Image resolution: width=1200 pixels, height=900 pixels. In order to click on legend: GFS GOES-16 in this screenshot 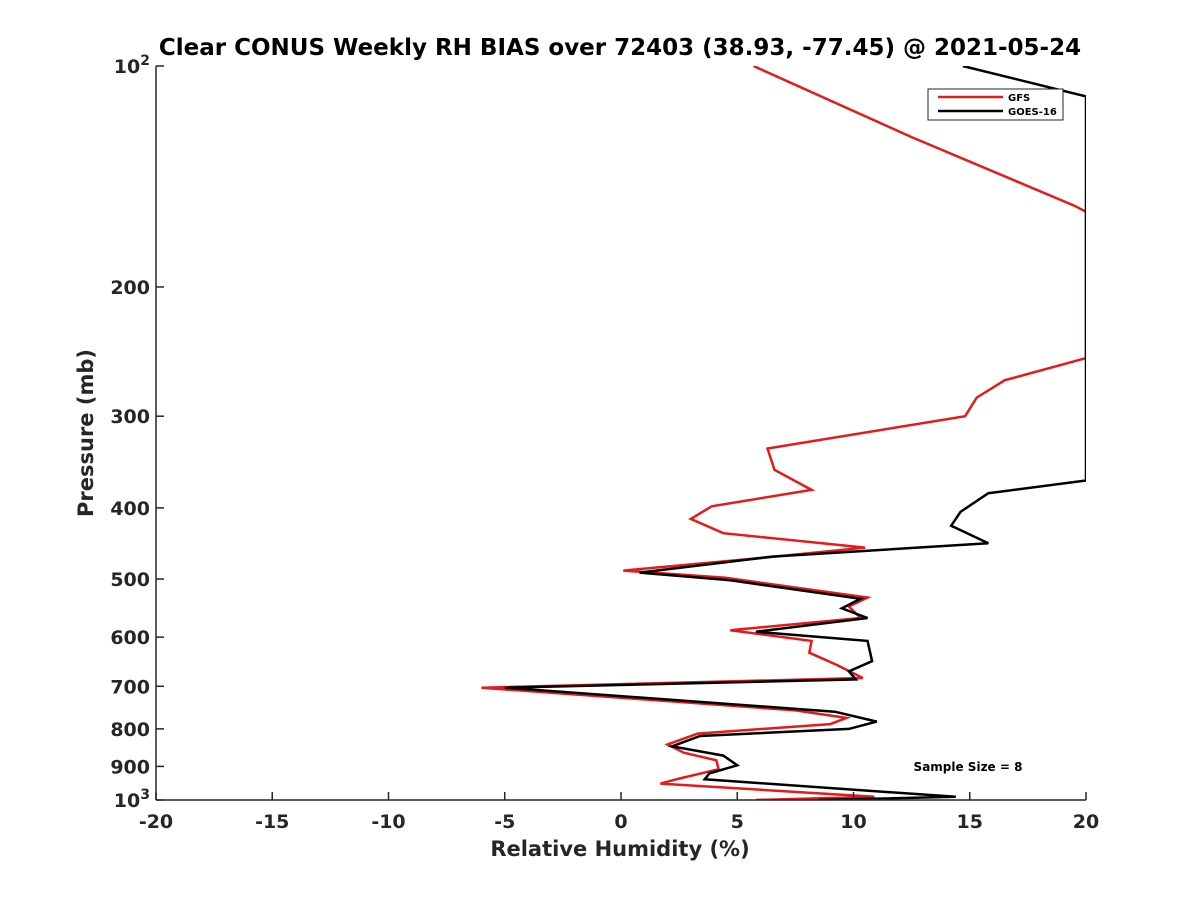, I will do `click(995, 104)`.